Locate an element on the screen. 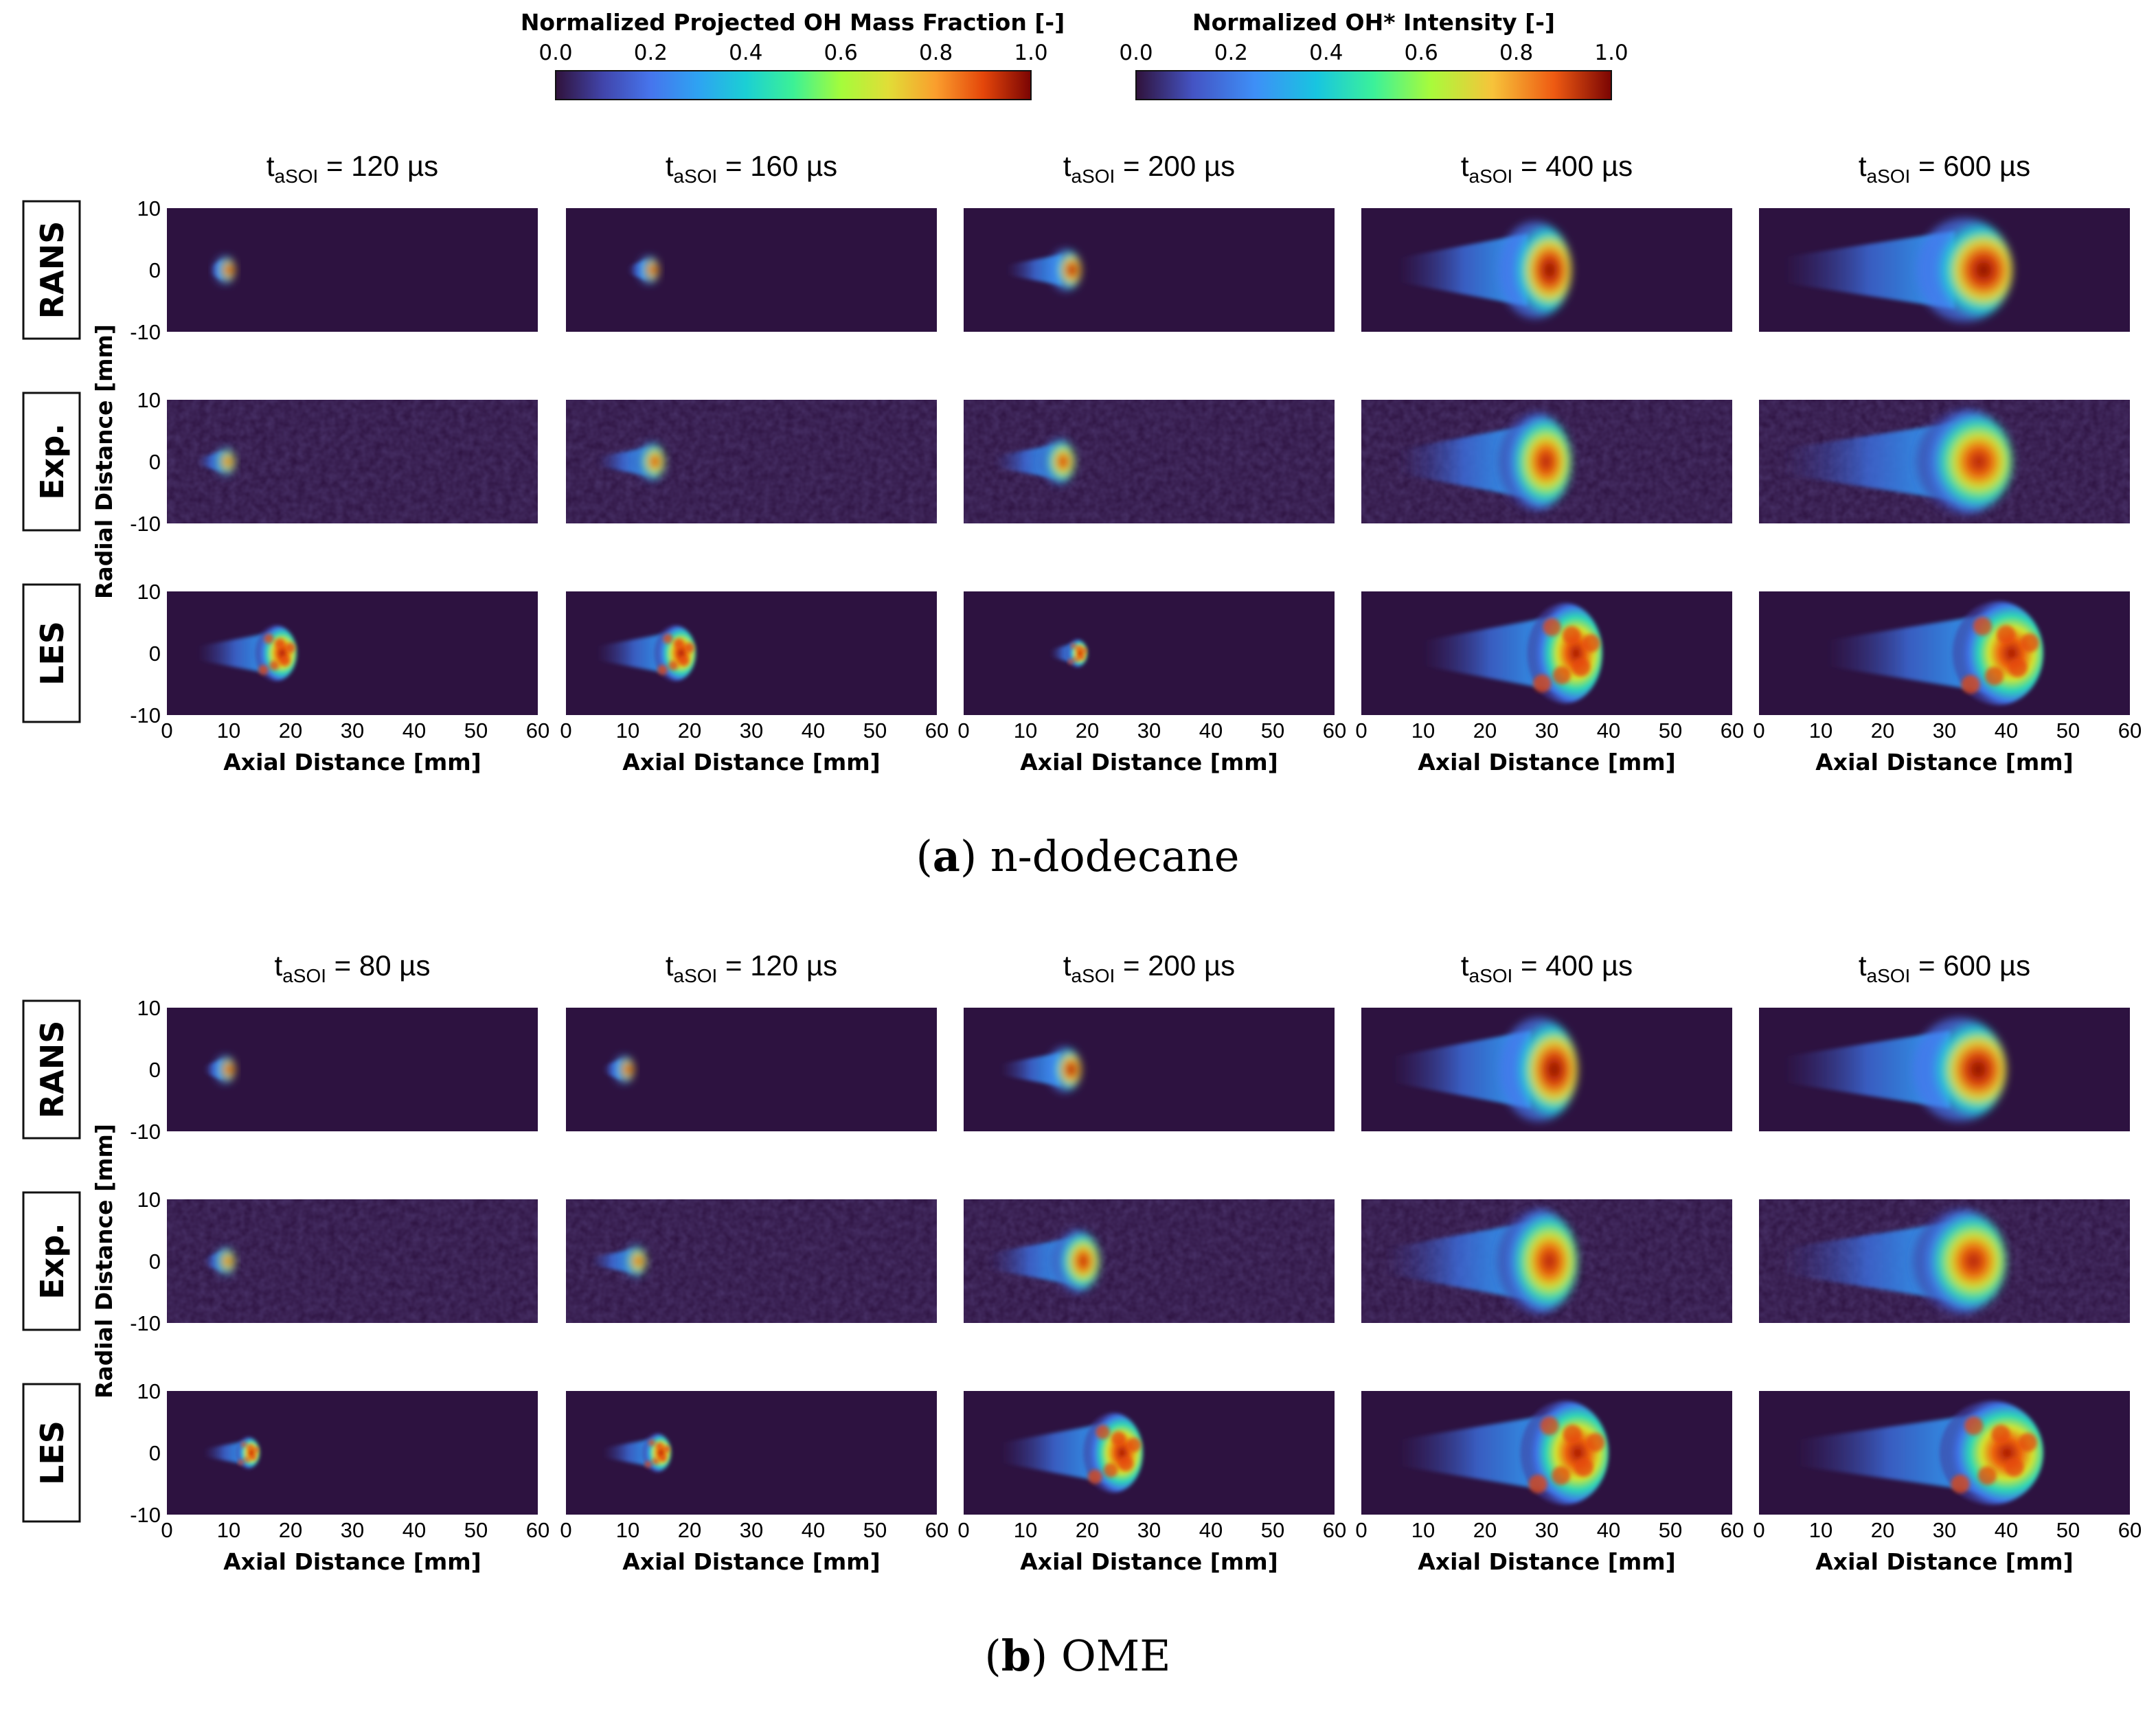  x-axis-label: Axial Distance [mm] is located at coordinates (751, 762).